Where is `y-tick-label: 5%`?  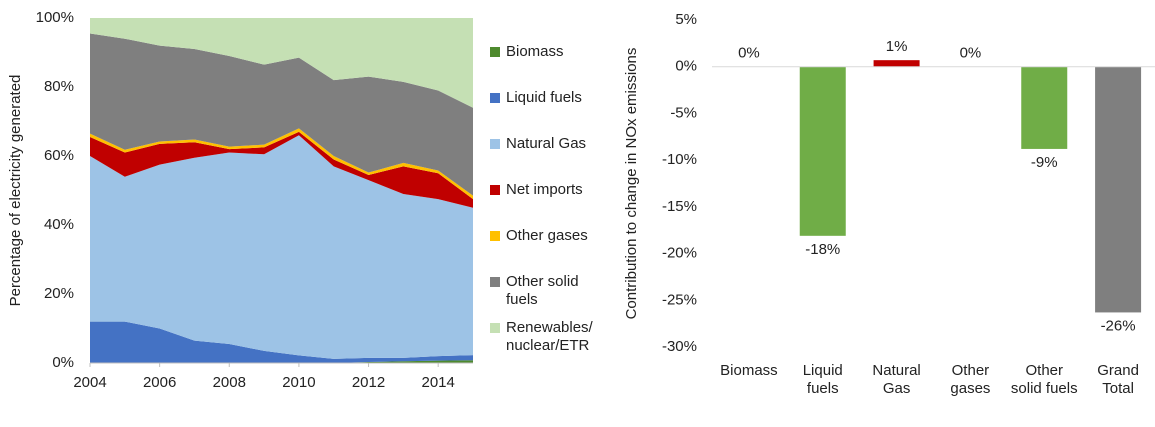
y-tick-label: 5% is located at coordinates (686, 19).